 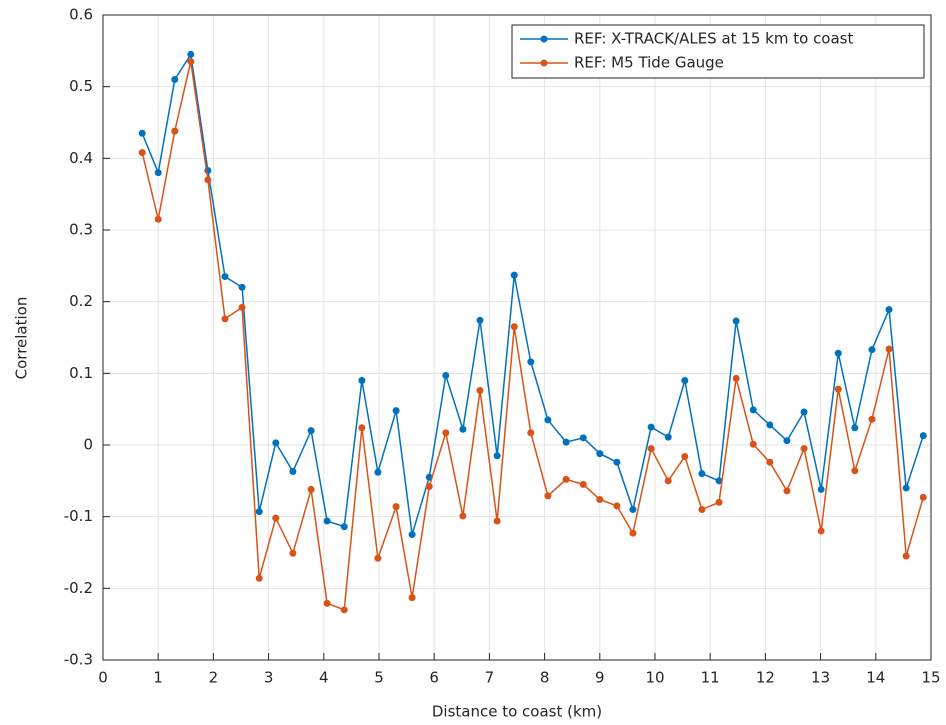 What do you see at coordinates (820, 678) in the screenshot?
I see `x-tick-label: 13` at bounding box center [820, 678].